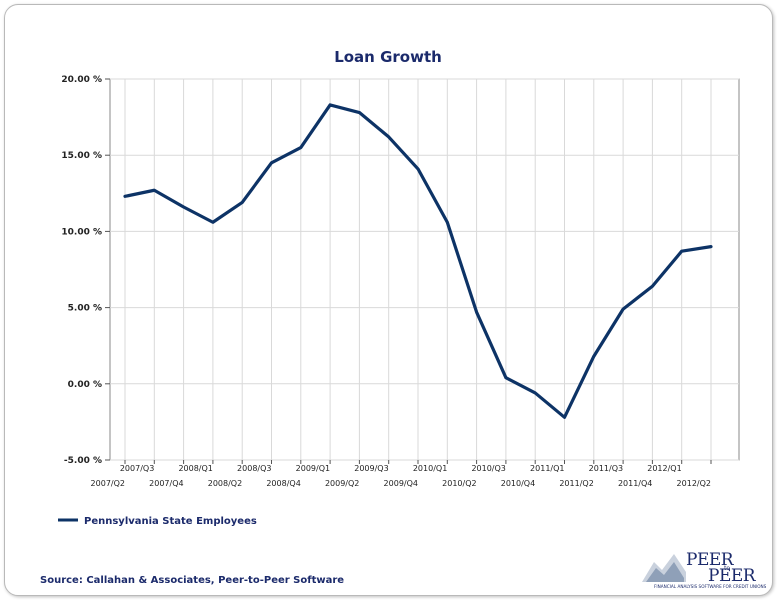 The image size is (777, 600). Describe the element at coordinates (710, 560) in the screenshot. I see `logo-word-top: PEER` at that location.